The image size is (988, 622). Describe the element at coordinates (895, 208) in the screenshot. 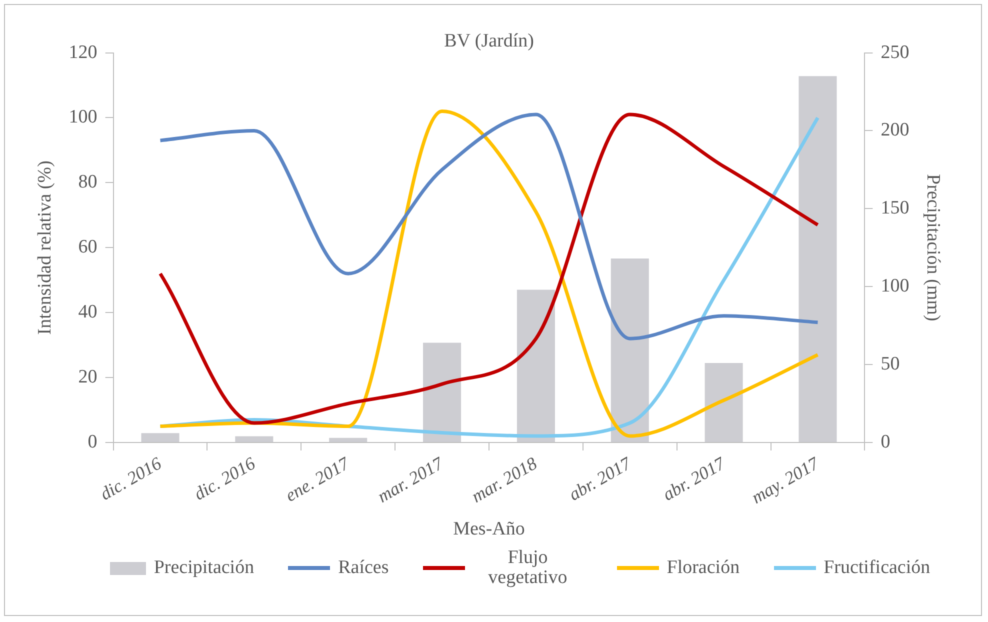

I see `y2-tick-label: 150` at that location.